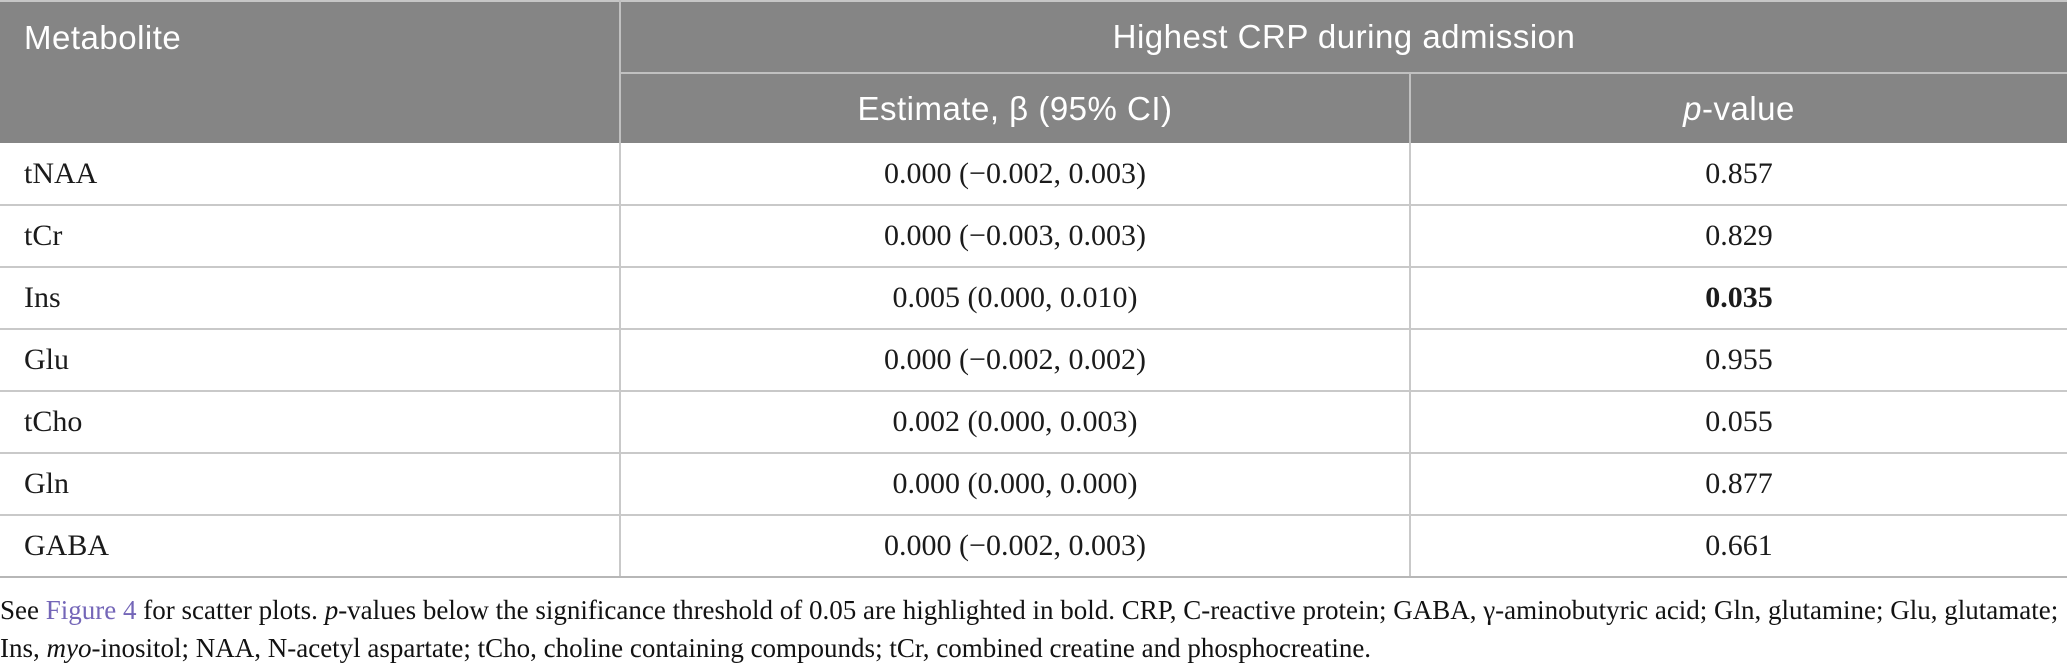 This screenshot has height=663, width=2067. I want to click on p-value-header-suffix: -value, so click(1748, 108).